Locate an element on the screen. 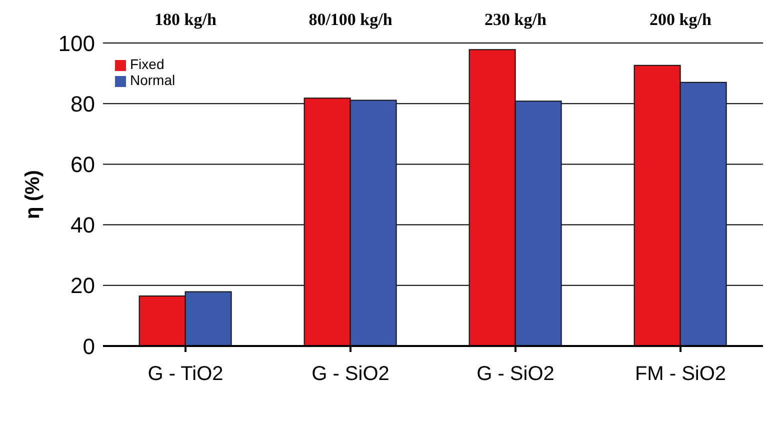 The height and width of the screenshot is (434, 765). y-tick-label: 80 is located at coordinates (82, 103).